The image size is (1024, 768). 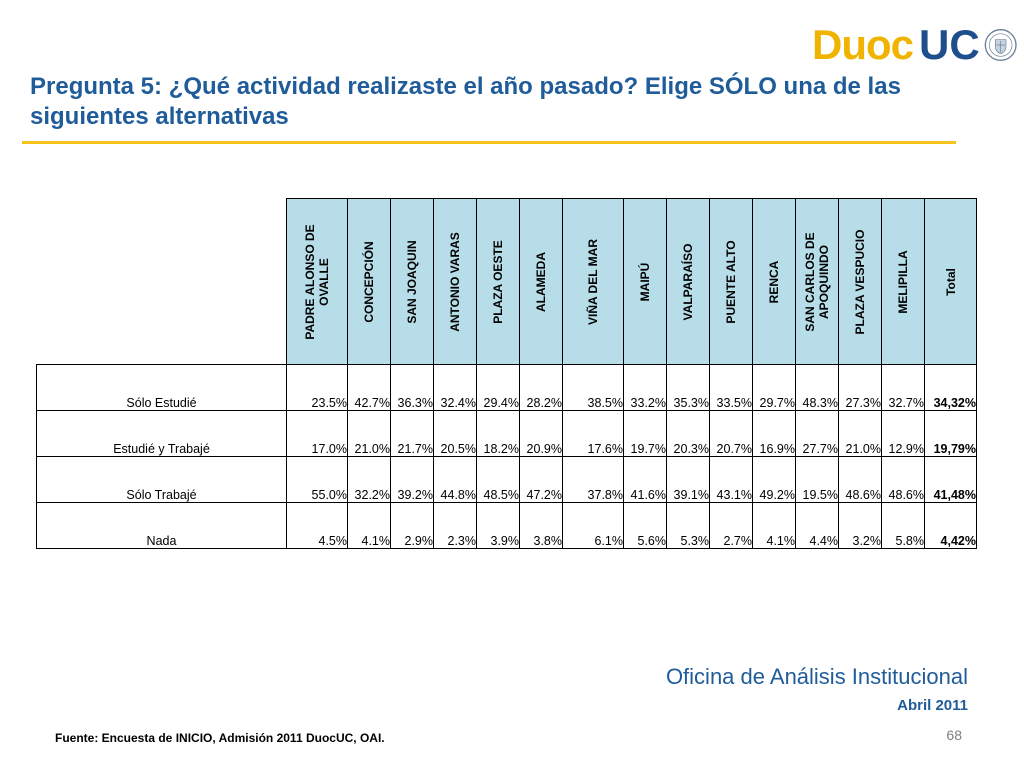 What do you see at coordinates (950, 387) in the screenshot?
I see `total-cell: 34,32%` at bounding box center [950, 387].